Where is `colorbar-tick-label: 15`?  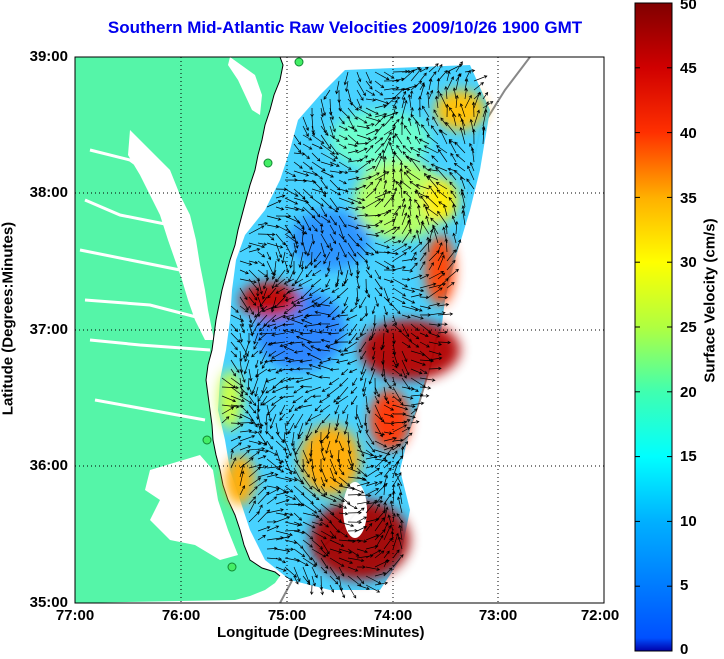
colorbar-tick-label: 15 is located at coordinates (688, 456).